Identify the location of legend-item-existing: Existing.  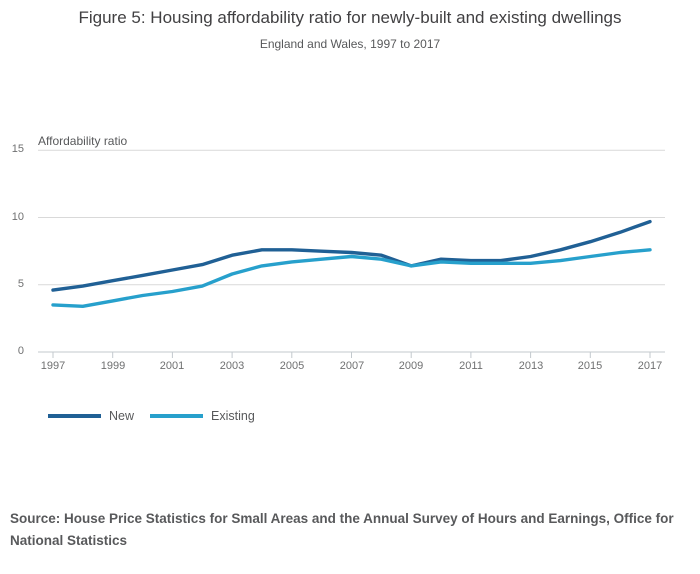
(202, 416).